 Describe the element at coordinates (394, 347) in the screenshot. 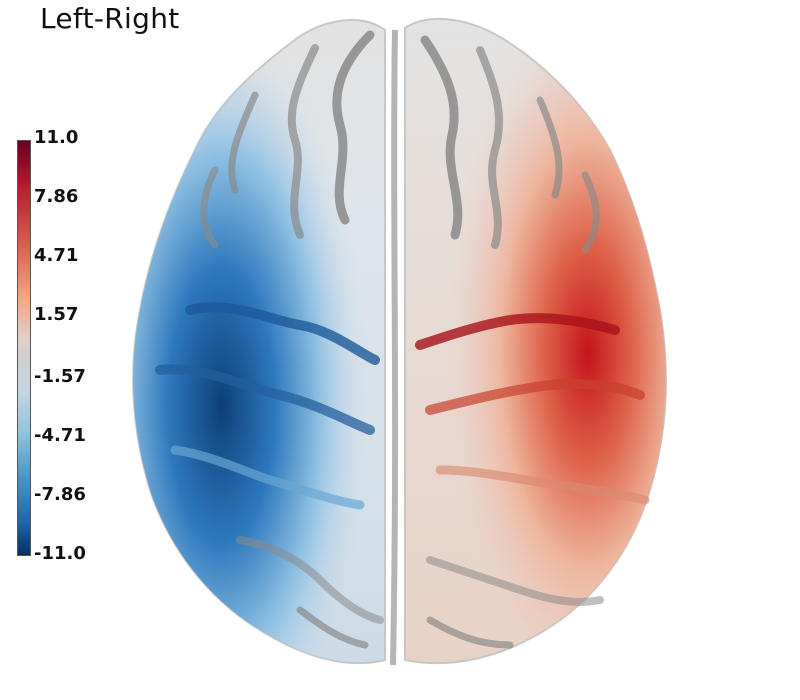

I see `longitudinal-fissure` at that location.